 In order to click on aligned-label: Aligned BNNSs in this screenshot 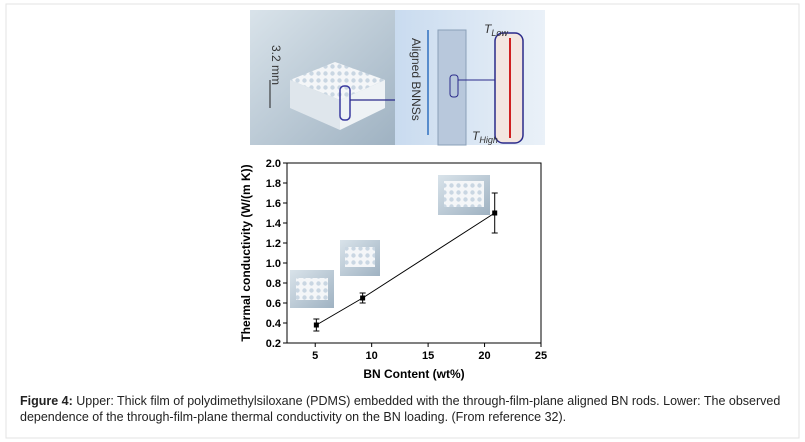, I will do `click(416, 79)`.